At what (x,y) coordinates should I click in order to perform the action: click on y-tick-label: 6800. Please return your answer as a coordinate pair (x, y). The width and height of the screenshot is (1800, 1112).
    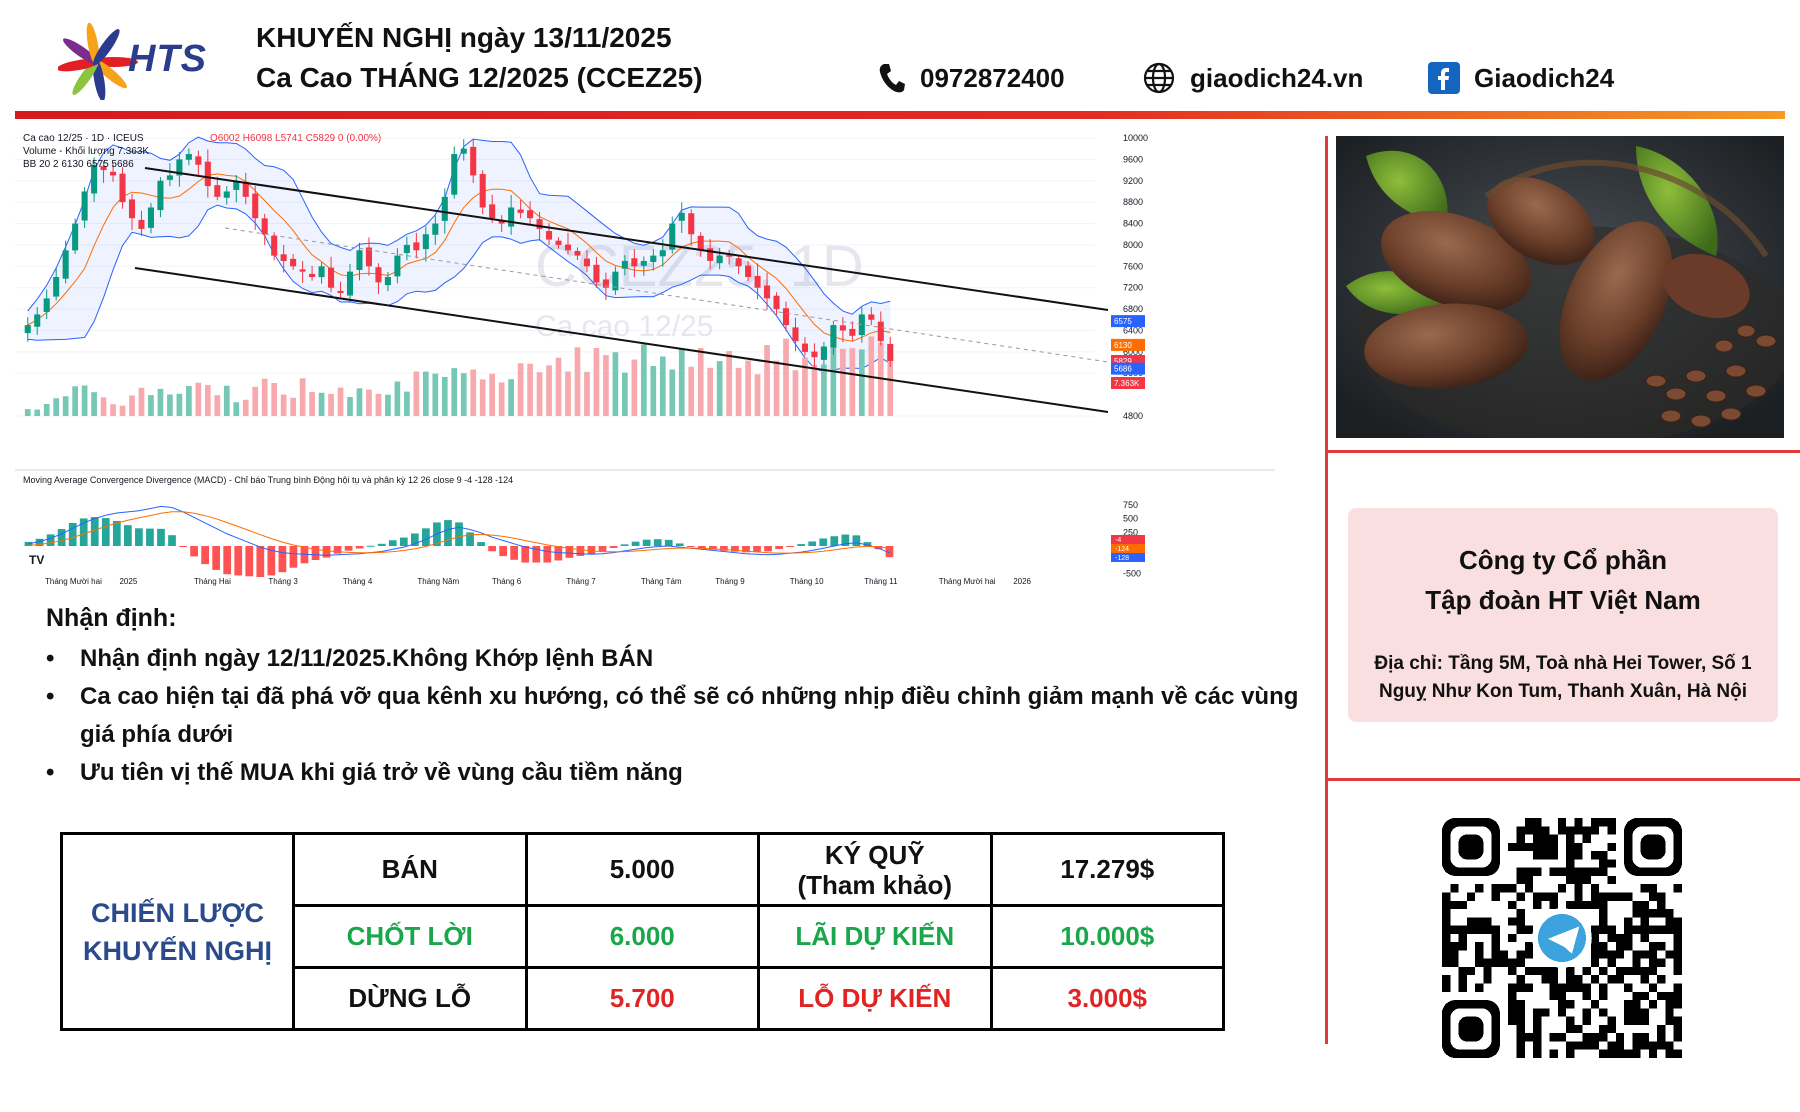
    Looking at the image, I should click on (1133, 309).